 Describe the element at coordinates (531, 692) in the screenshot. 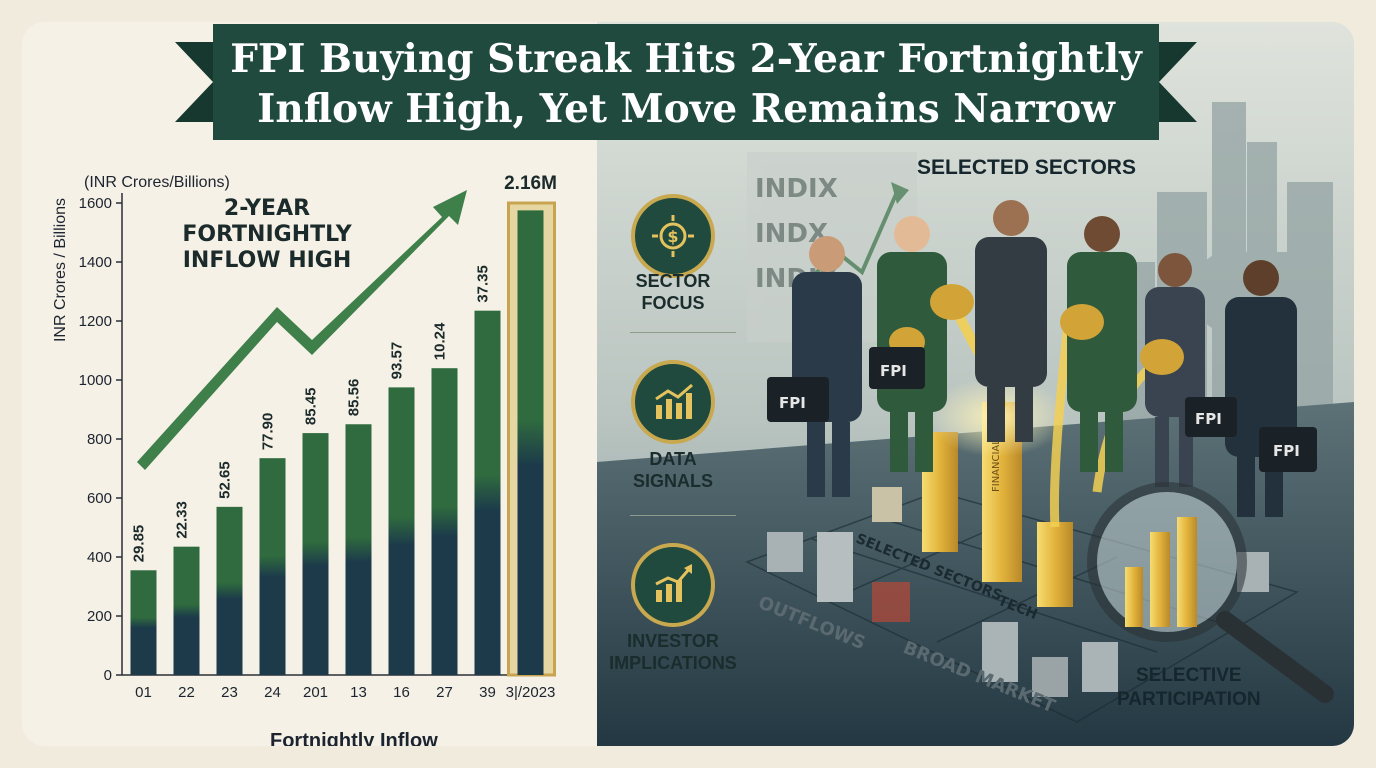

I see `x-tick-label: 3|/2023` at that location.